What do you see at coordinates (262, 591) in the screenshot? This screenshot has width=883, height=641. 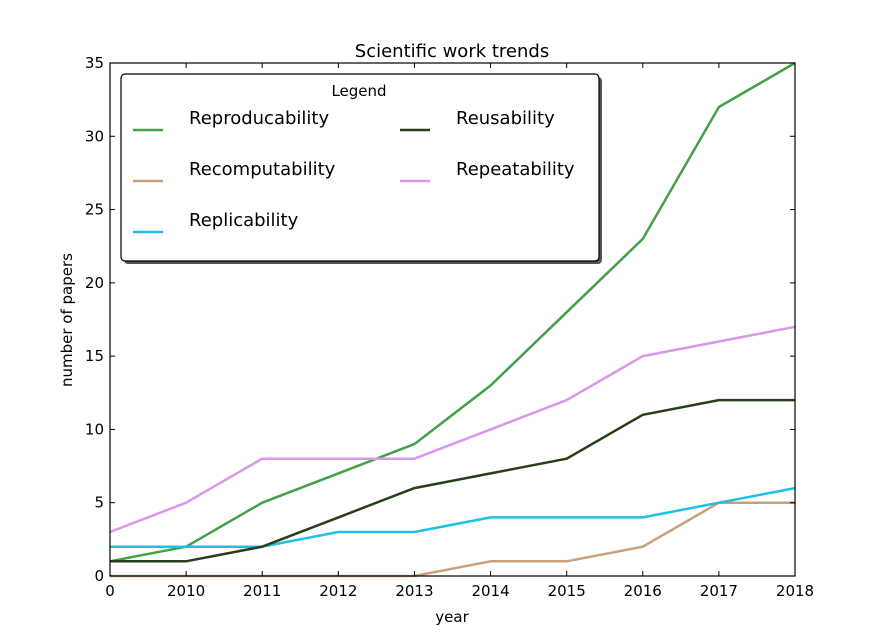 I see `x-tick-label: 2011` at bounding box center [262, 591].